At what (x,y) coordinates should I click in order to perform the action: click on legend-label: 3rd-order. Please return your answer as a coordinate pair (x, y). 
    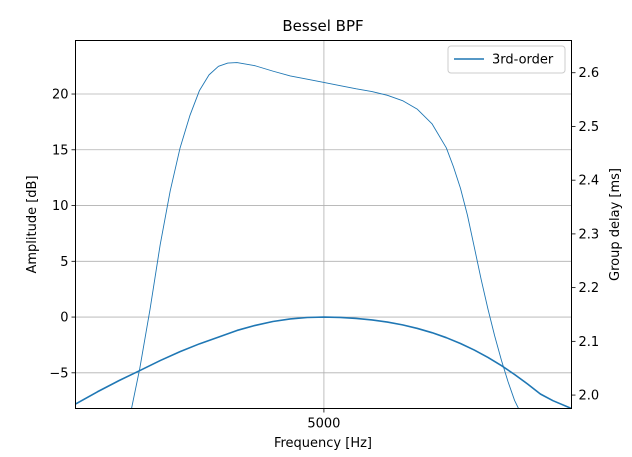
    Looking at the image, I should click on (523, 60).